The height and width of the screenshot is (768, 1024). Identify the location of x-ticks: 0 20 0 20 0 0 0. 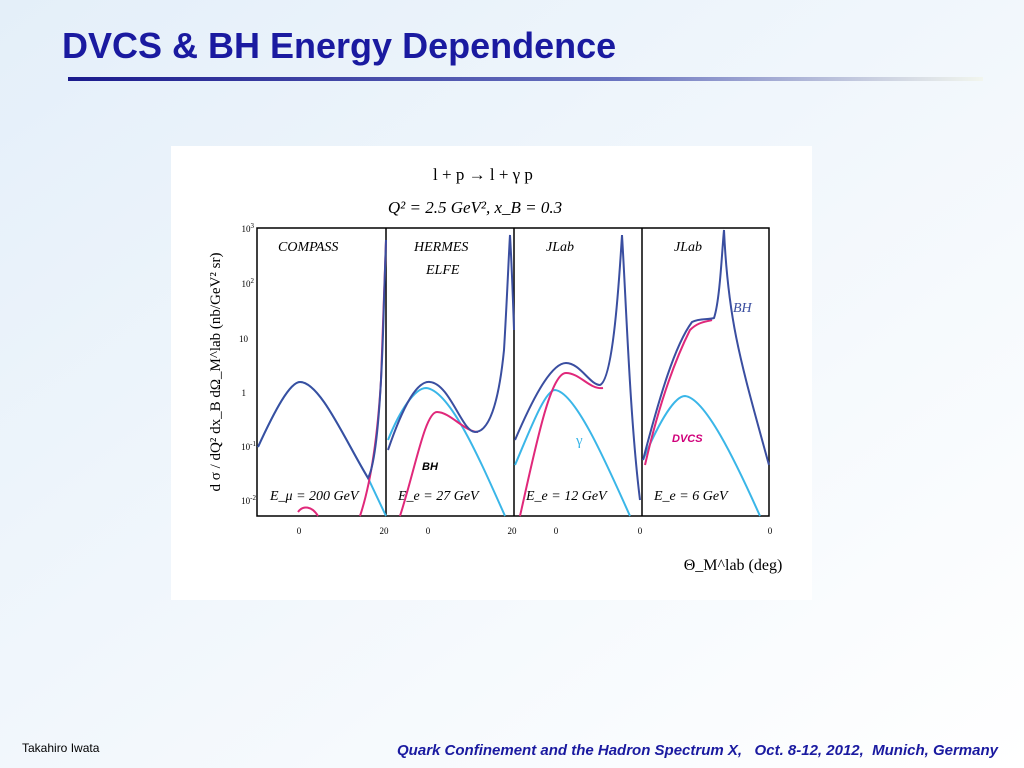
(535, 531).